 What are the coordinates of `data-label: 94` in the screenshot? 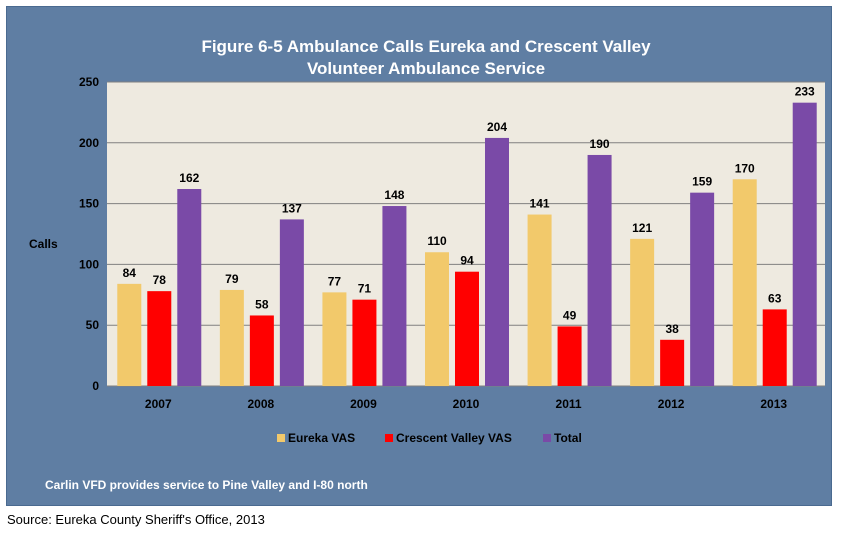 It's located at (467, 261).